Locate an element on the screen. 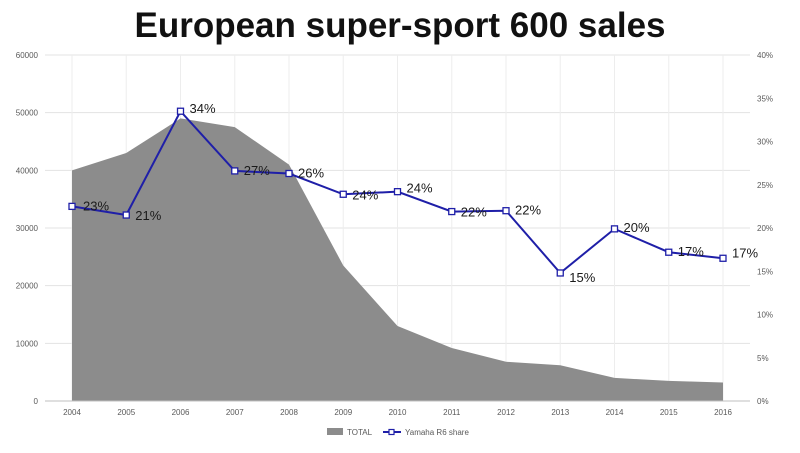 This screenshot has height=453, width=800. y-right-tick-label: 35% is located at coordinates (765, 98).